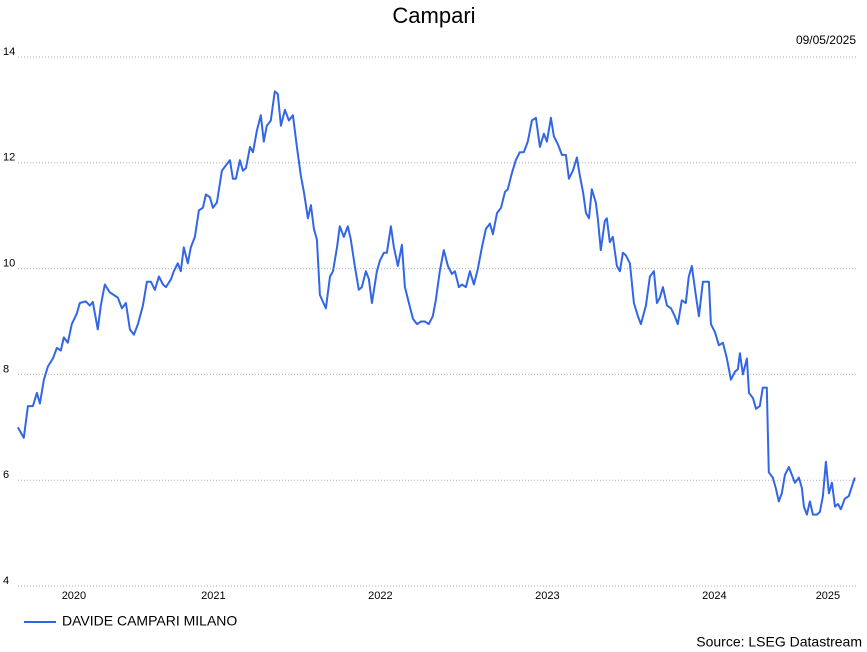 The width and height of the screenshot is (867, 652). What do you see at coordinates (213, 596) in the screenshot?
I see `x-tick-label: 2021` at bounding box center [213, 596].